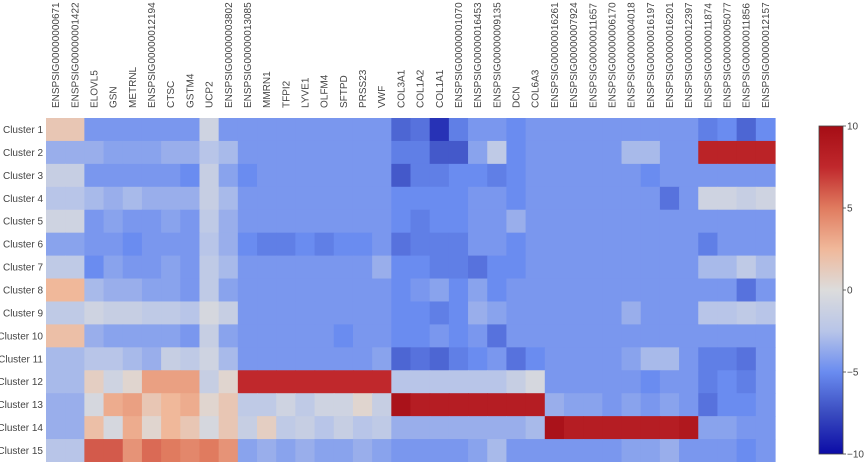 This screenshot has height=462, width=868. What do you see at coordinates (248, 55) in the screenshot?
I see `column-label: ENSPSIG00000013085` at bounding box center [248, 55].